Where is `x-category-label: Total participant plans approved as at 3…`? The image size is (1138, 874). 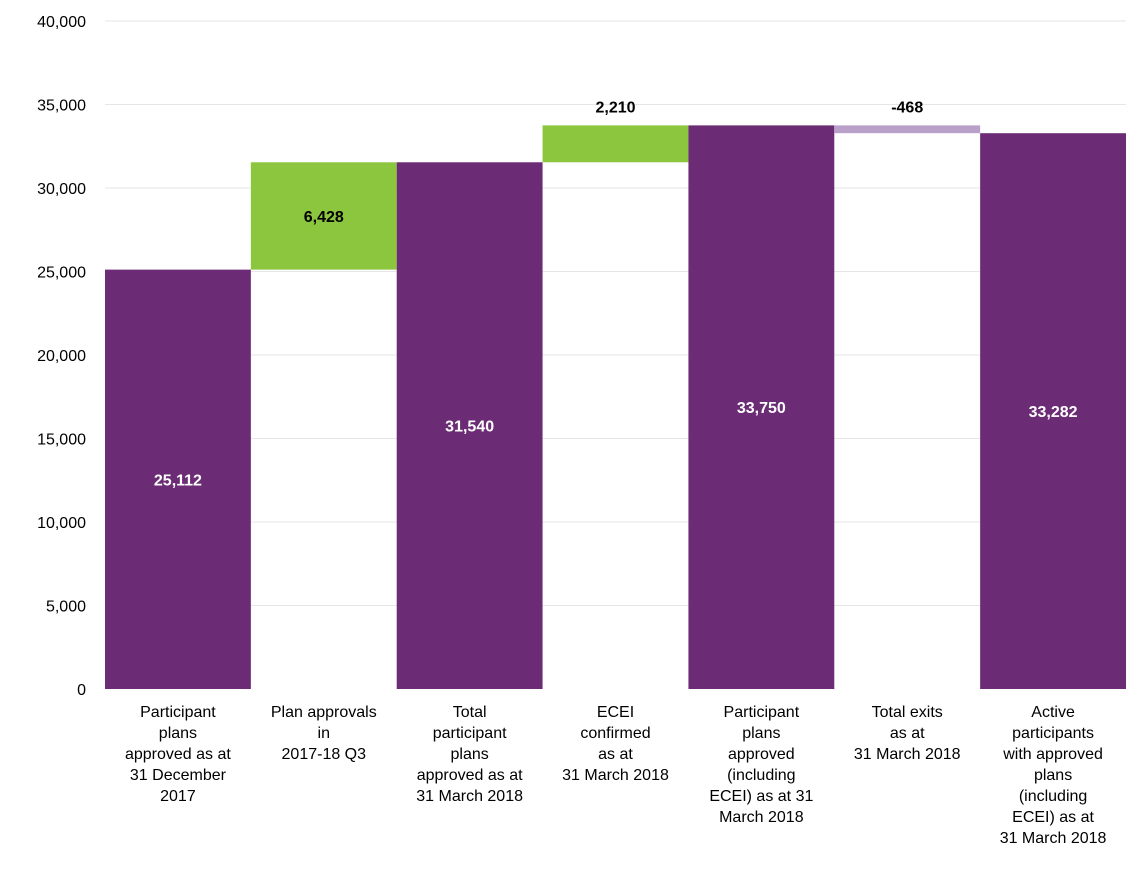
x-category-label: Total participant plans approved as at 3… is located at coordinates (469, 754).